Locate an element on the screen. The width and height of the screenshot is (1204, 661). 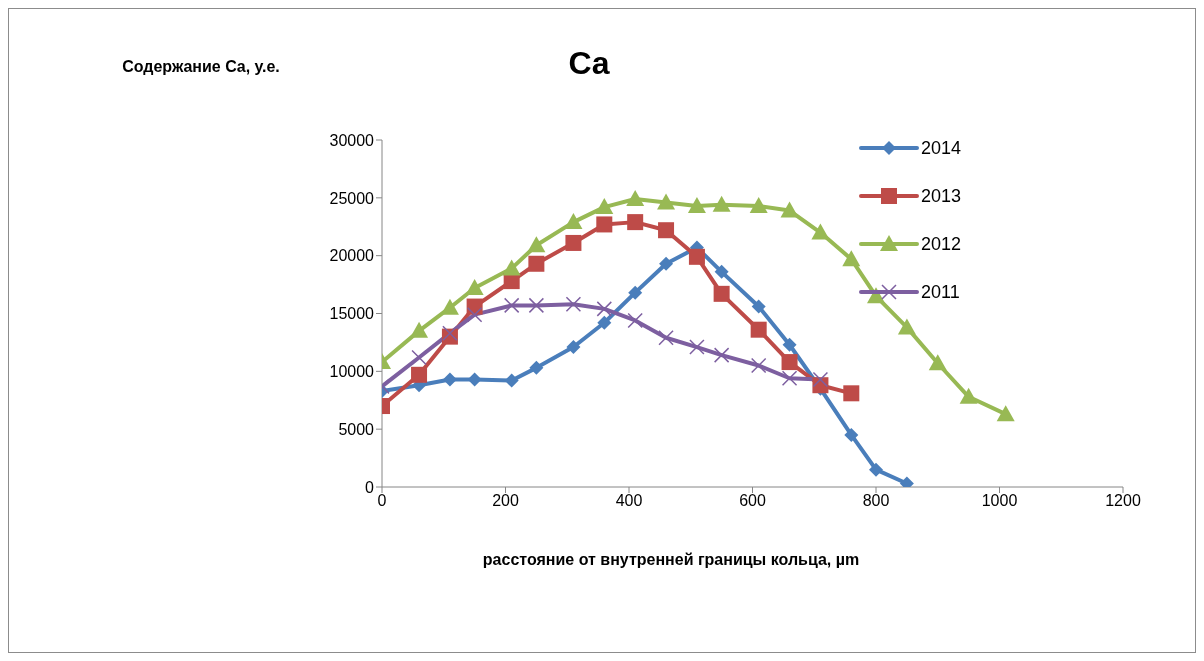
legend-label: 2013 is located at coordinates (941, 196).